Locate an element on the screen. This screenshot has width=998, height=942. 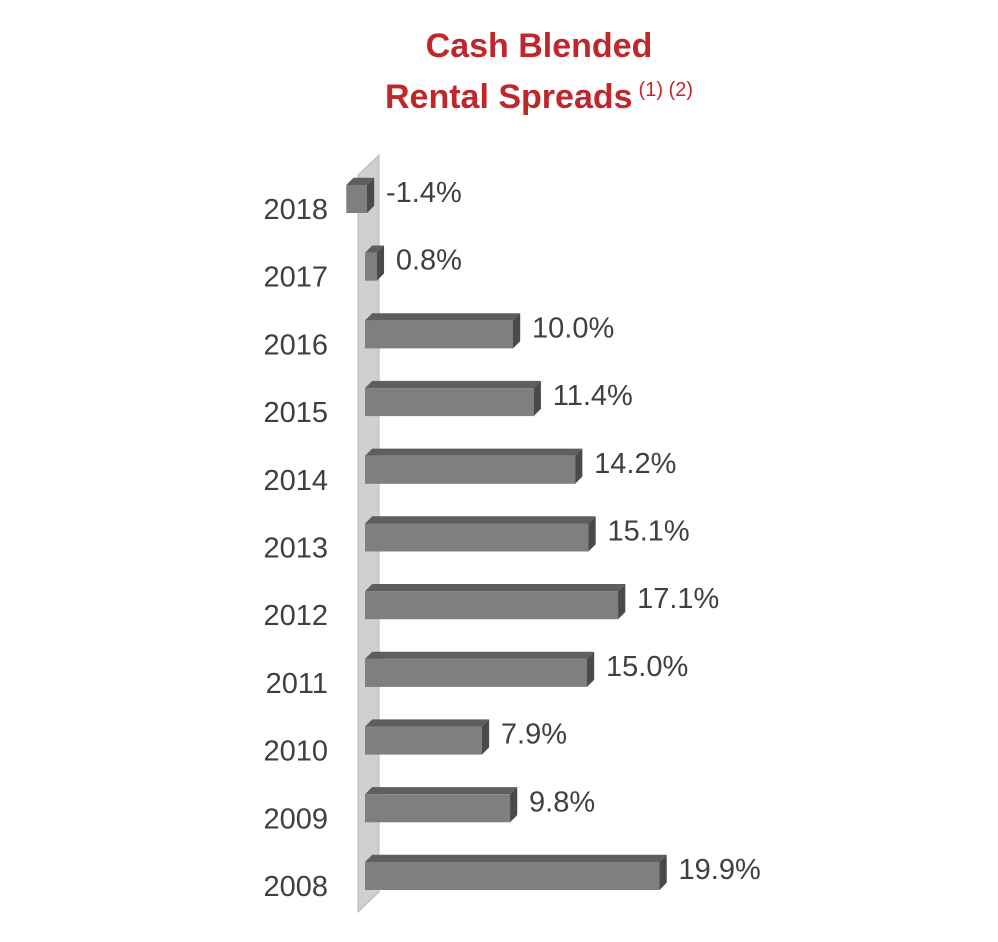
tick-label-2017: 2017 is located at coordinates (295, 278).